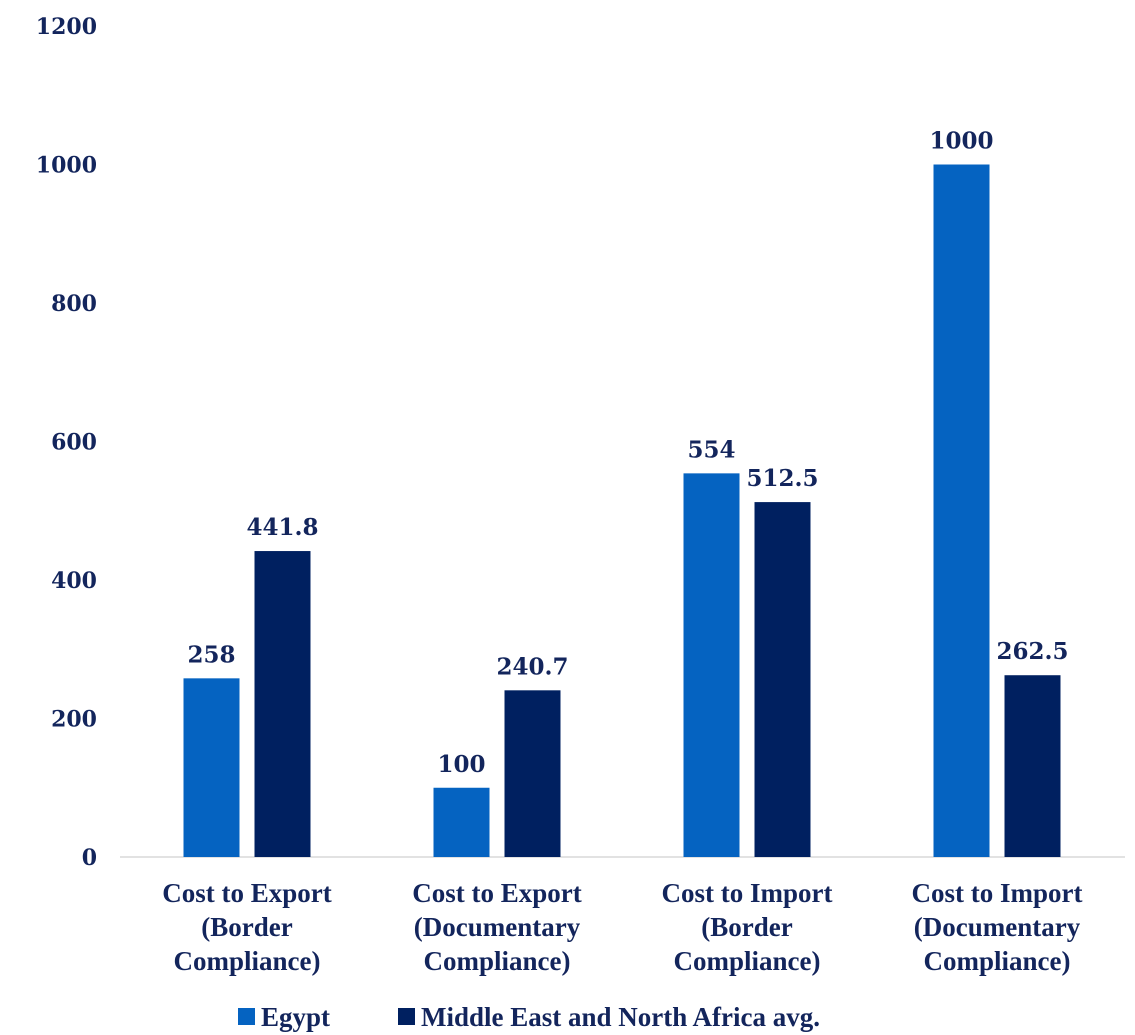  I want to click on legend-label-mena: Middle East and North Africa avg., so click(620, 1017).